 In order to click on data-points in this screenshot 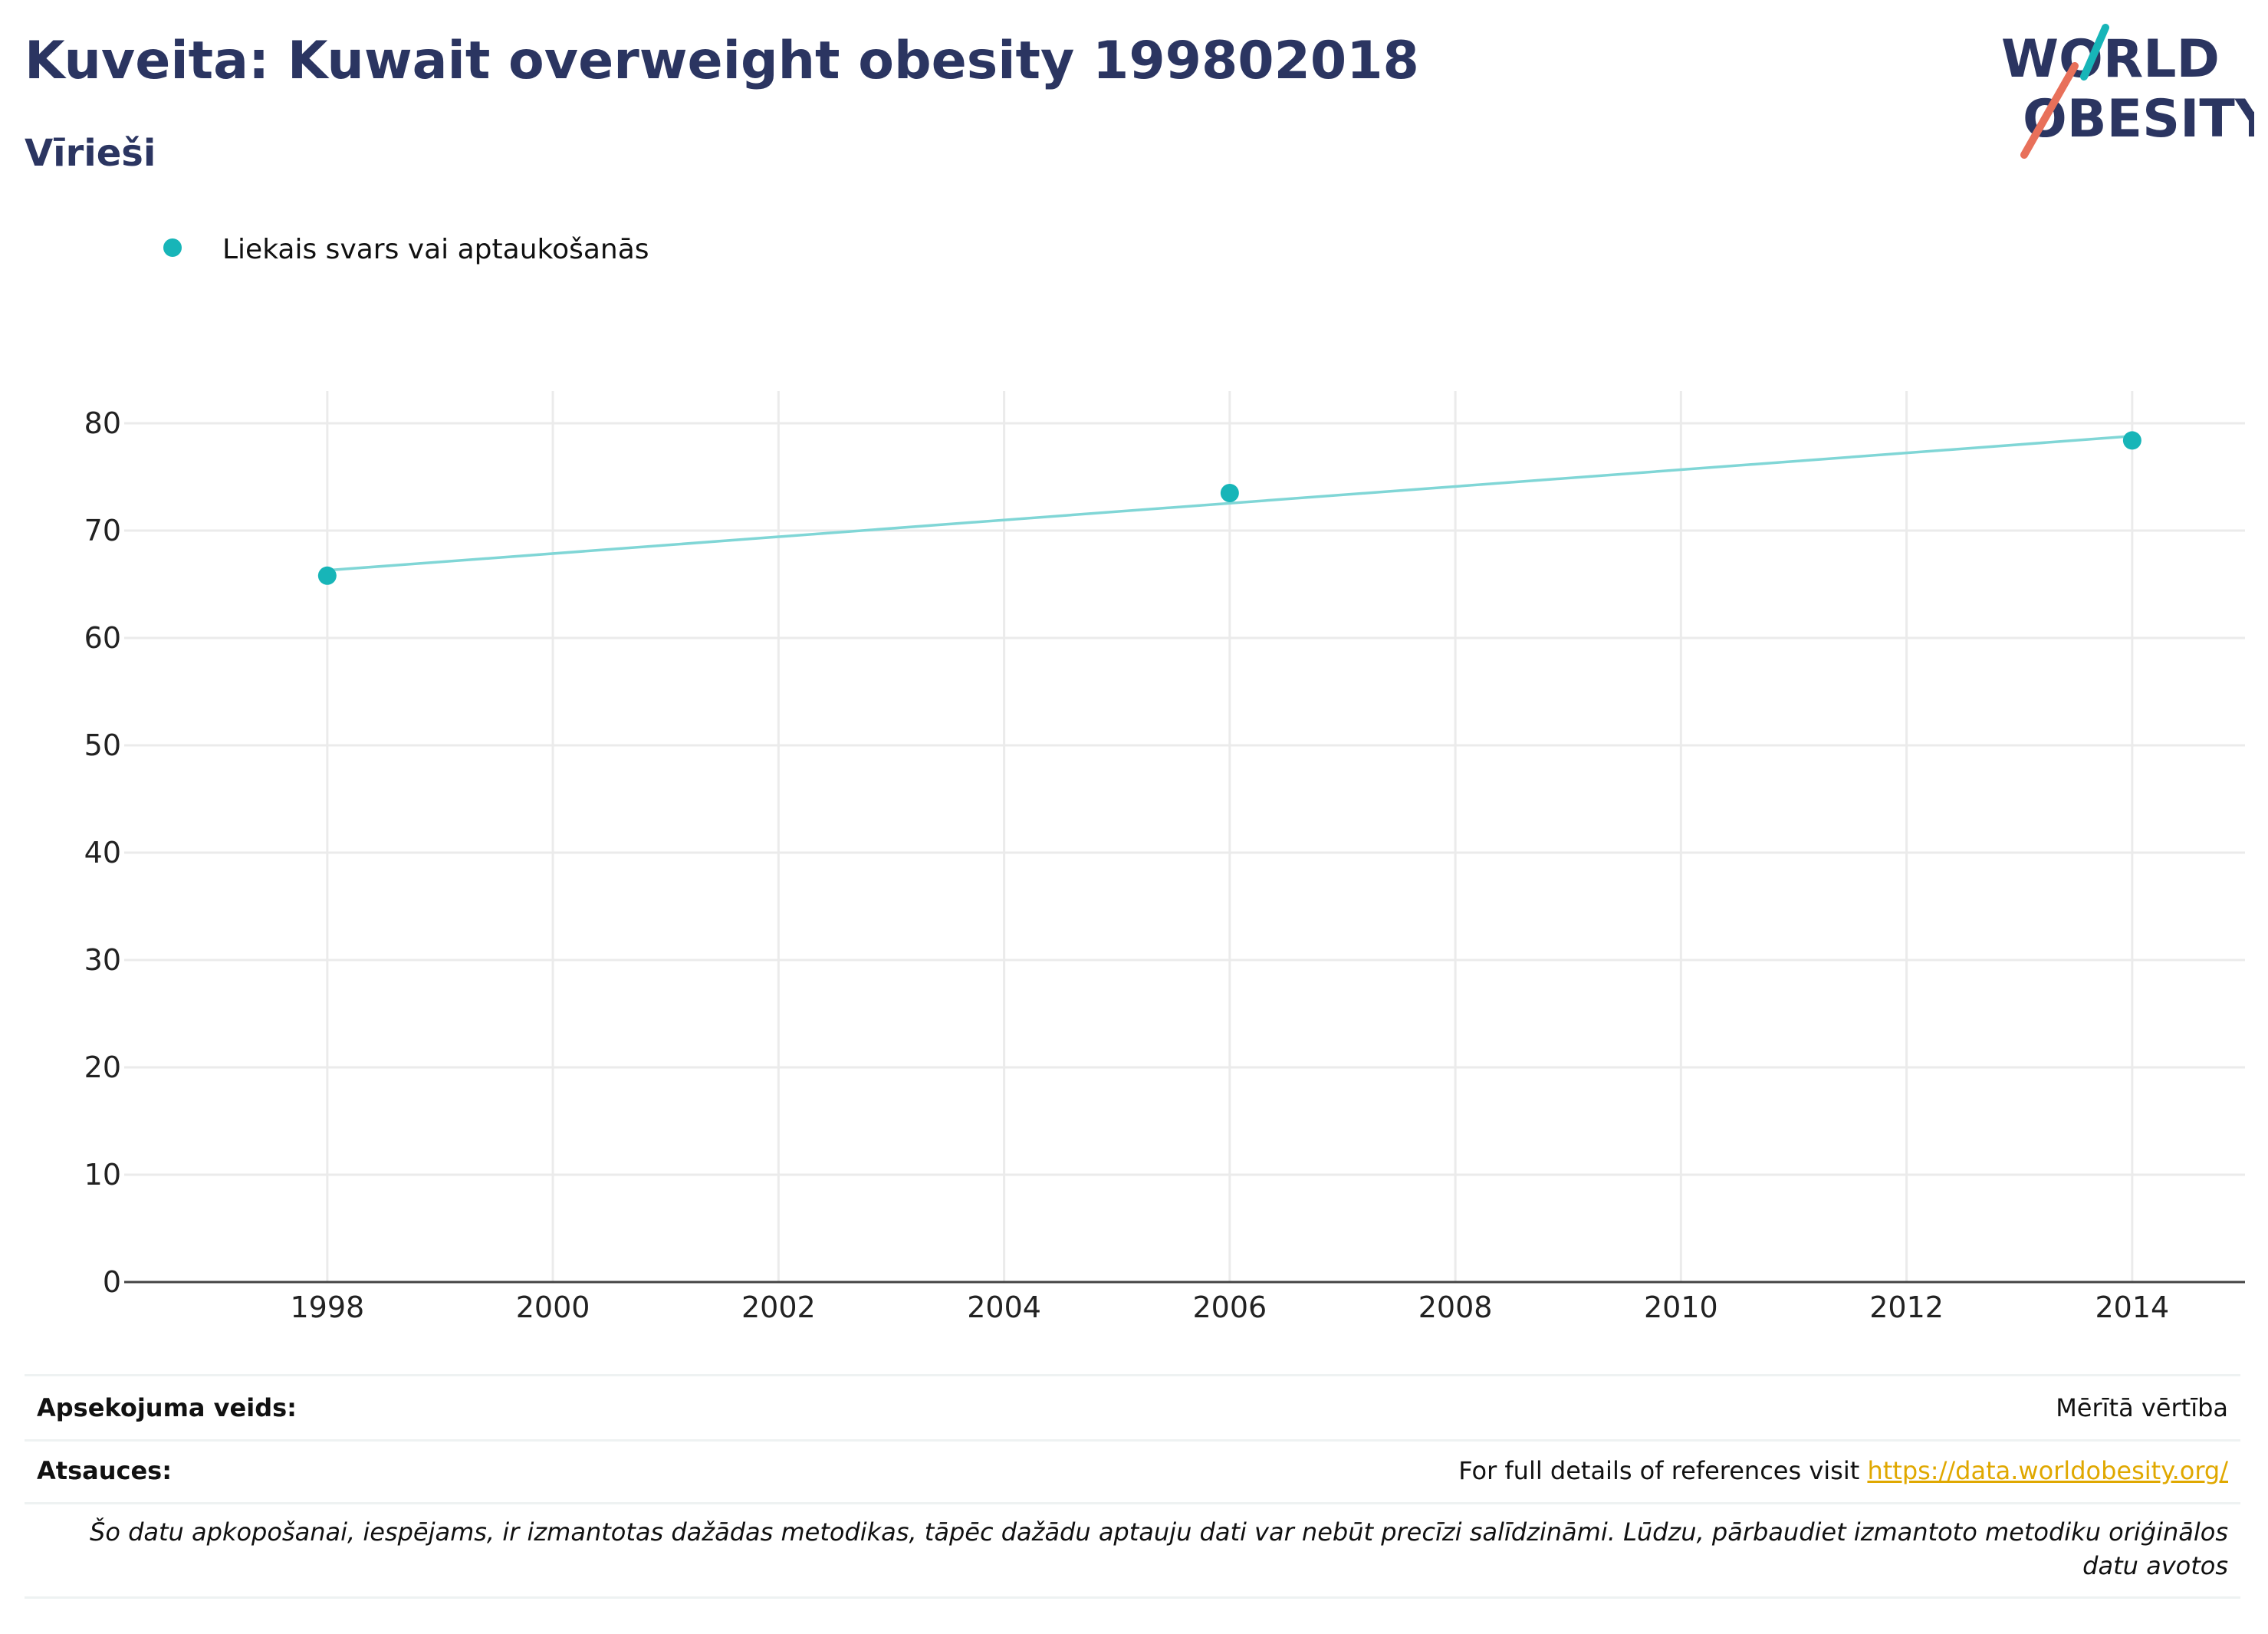, I will do `click(1229, 508)`.